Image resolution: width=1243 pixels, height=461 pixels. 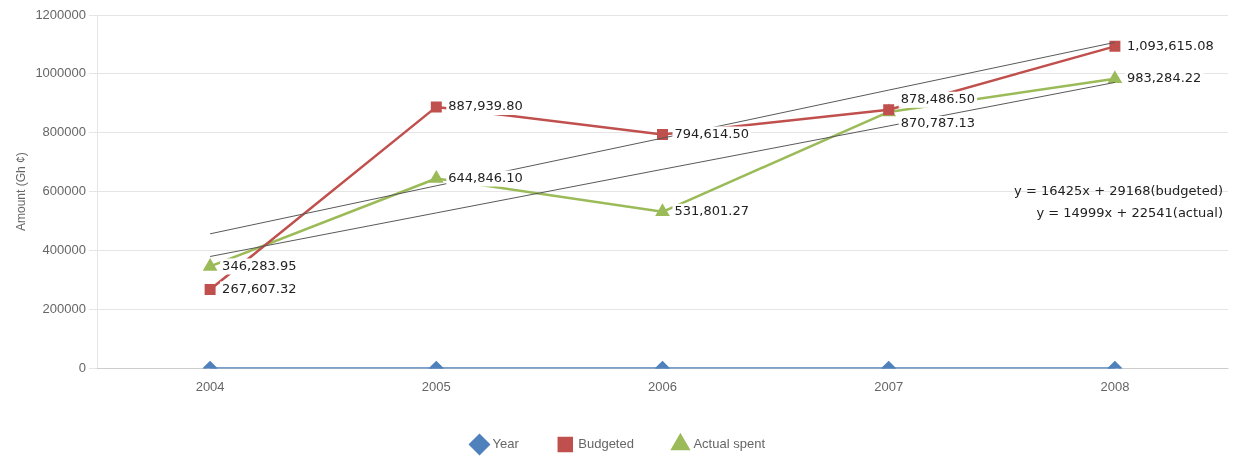 I want to click on x-tick-label: 2006, so click(x=662, y=386).